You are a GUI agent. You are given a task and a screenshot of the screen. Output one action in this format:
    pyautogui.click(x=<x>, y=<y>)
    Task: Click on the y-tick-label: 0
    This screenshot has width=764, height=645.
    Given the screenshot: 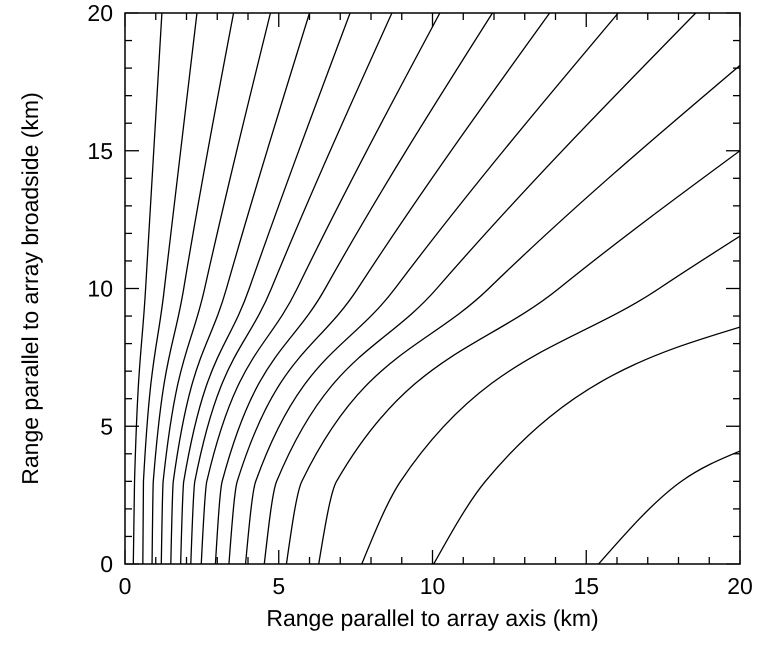 What is the action you would take?
    pyautogui.click(x=106, y=564)
    